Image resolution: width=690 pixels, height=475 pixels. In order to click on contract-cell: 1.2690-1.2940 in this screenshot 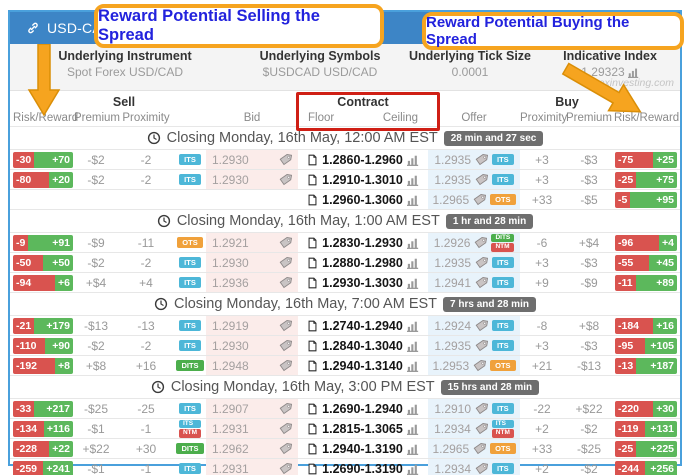, I will do `click(363, 408)`.